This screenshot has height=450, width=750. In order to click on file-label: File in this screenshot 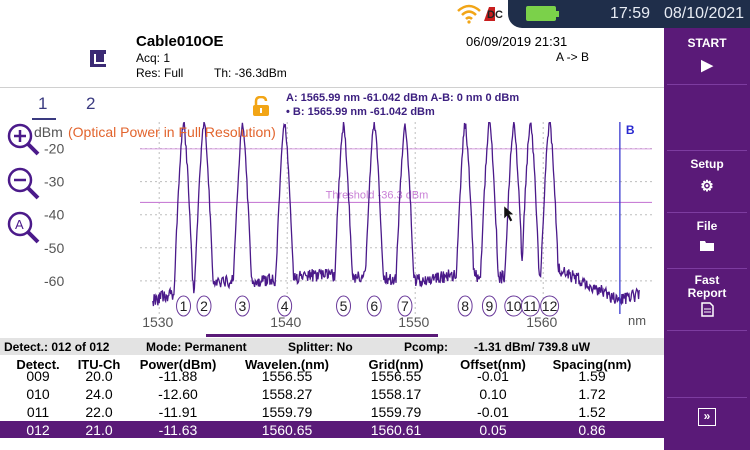, I will do `click(707, 226)`.